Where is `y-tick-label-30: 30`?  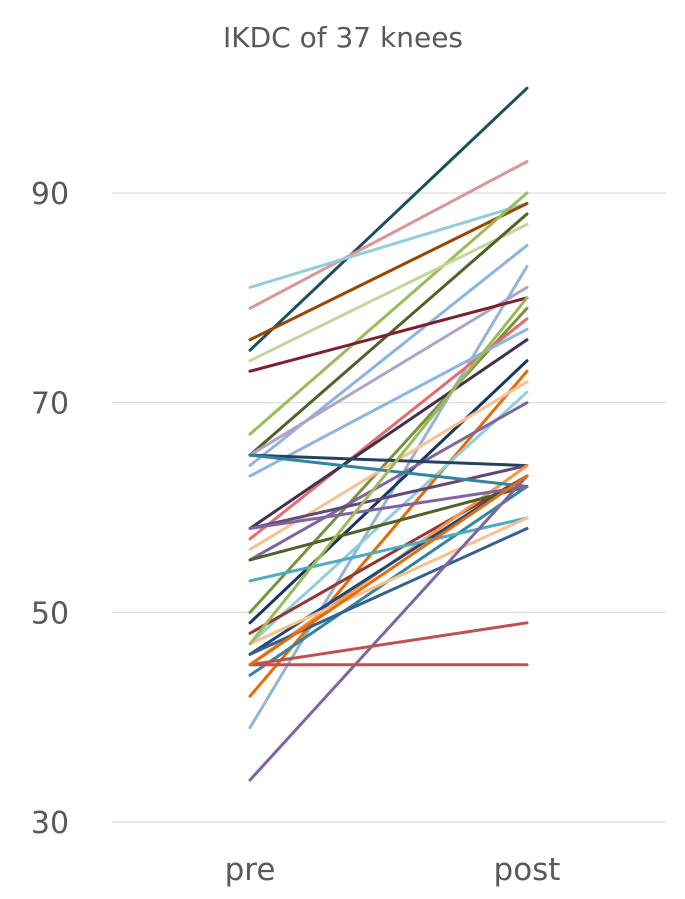
y-tick-label-30: 30 is located at coordinates (50, 823).